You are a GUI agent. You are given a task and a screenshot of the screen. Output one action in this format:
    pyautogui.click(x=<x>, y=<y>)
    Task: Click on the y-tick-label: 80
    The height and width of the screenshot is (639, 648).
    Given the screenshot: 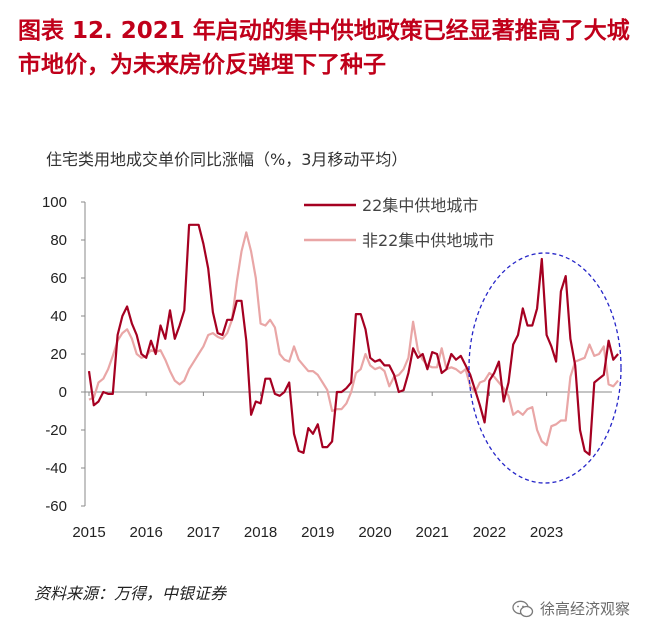 What is the action you would take?
    pyautogui.click(x=58, y=240)
    